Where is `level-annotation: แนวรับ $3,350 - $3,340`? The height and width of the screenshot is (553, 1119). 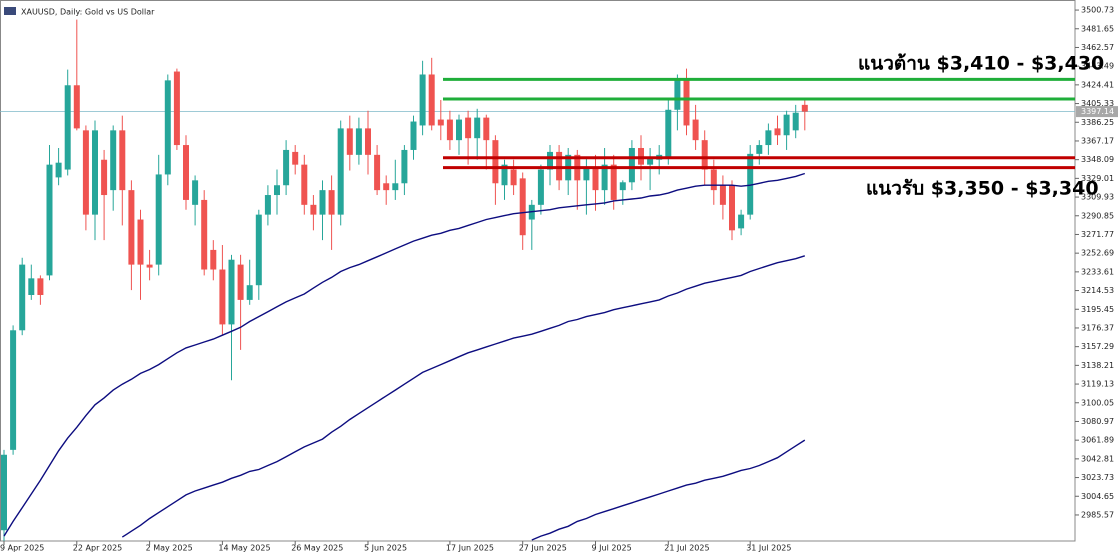 level-annotation: แนวรับ $3,350 - $3,340 is located at coordinates (982, 189).